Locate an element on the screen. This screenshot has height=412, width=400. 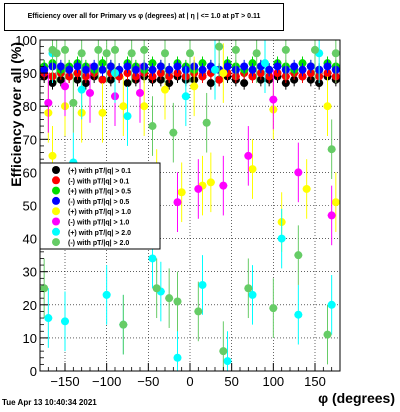
x-tick-label: 150 is located at coordinates (315, 381).